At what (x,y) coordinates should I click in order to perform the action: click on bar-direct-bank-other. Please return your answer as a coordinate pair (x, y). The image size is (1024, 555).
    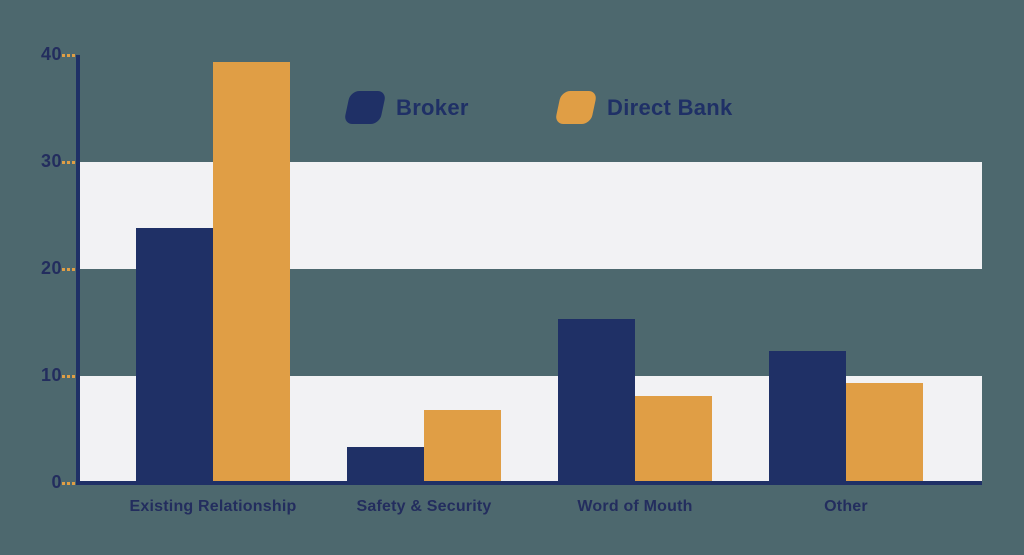
    Looking at the image, I should click on (884, 433).